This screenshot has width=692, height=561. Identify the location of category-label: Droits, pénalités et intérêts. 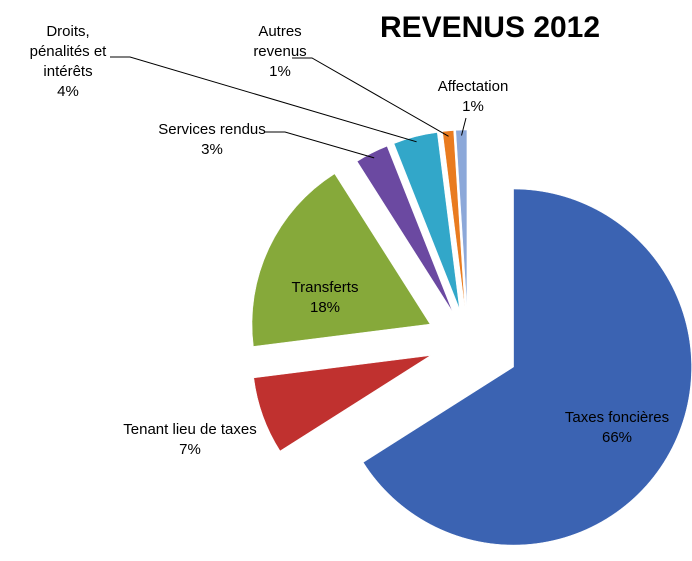
(68, 51).